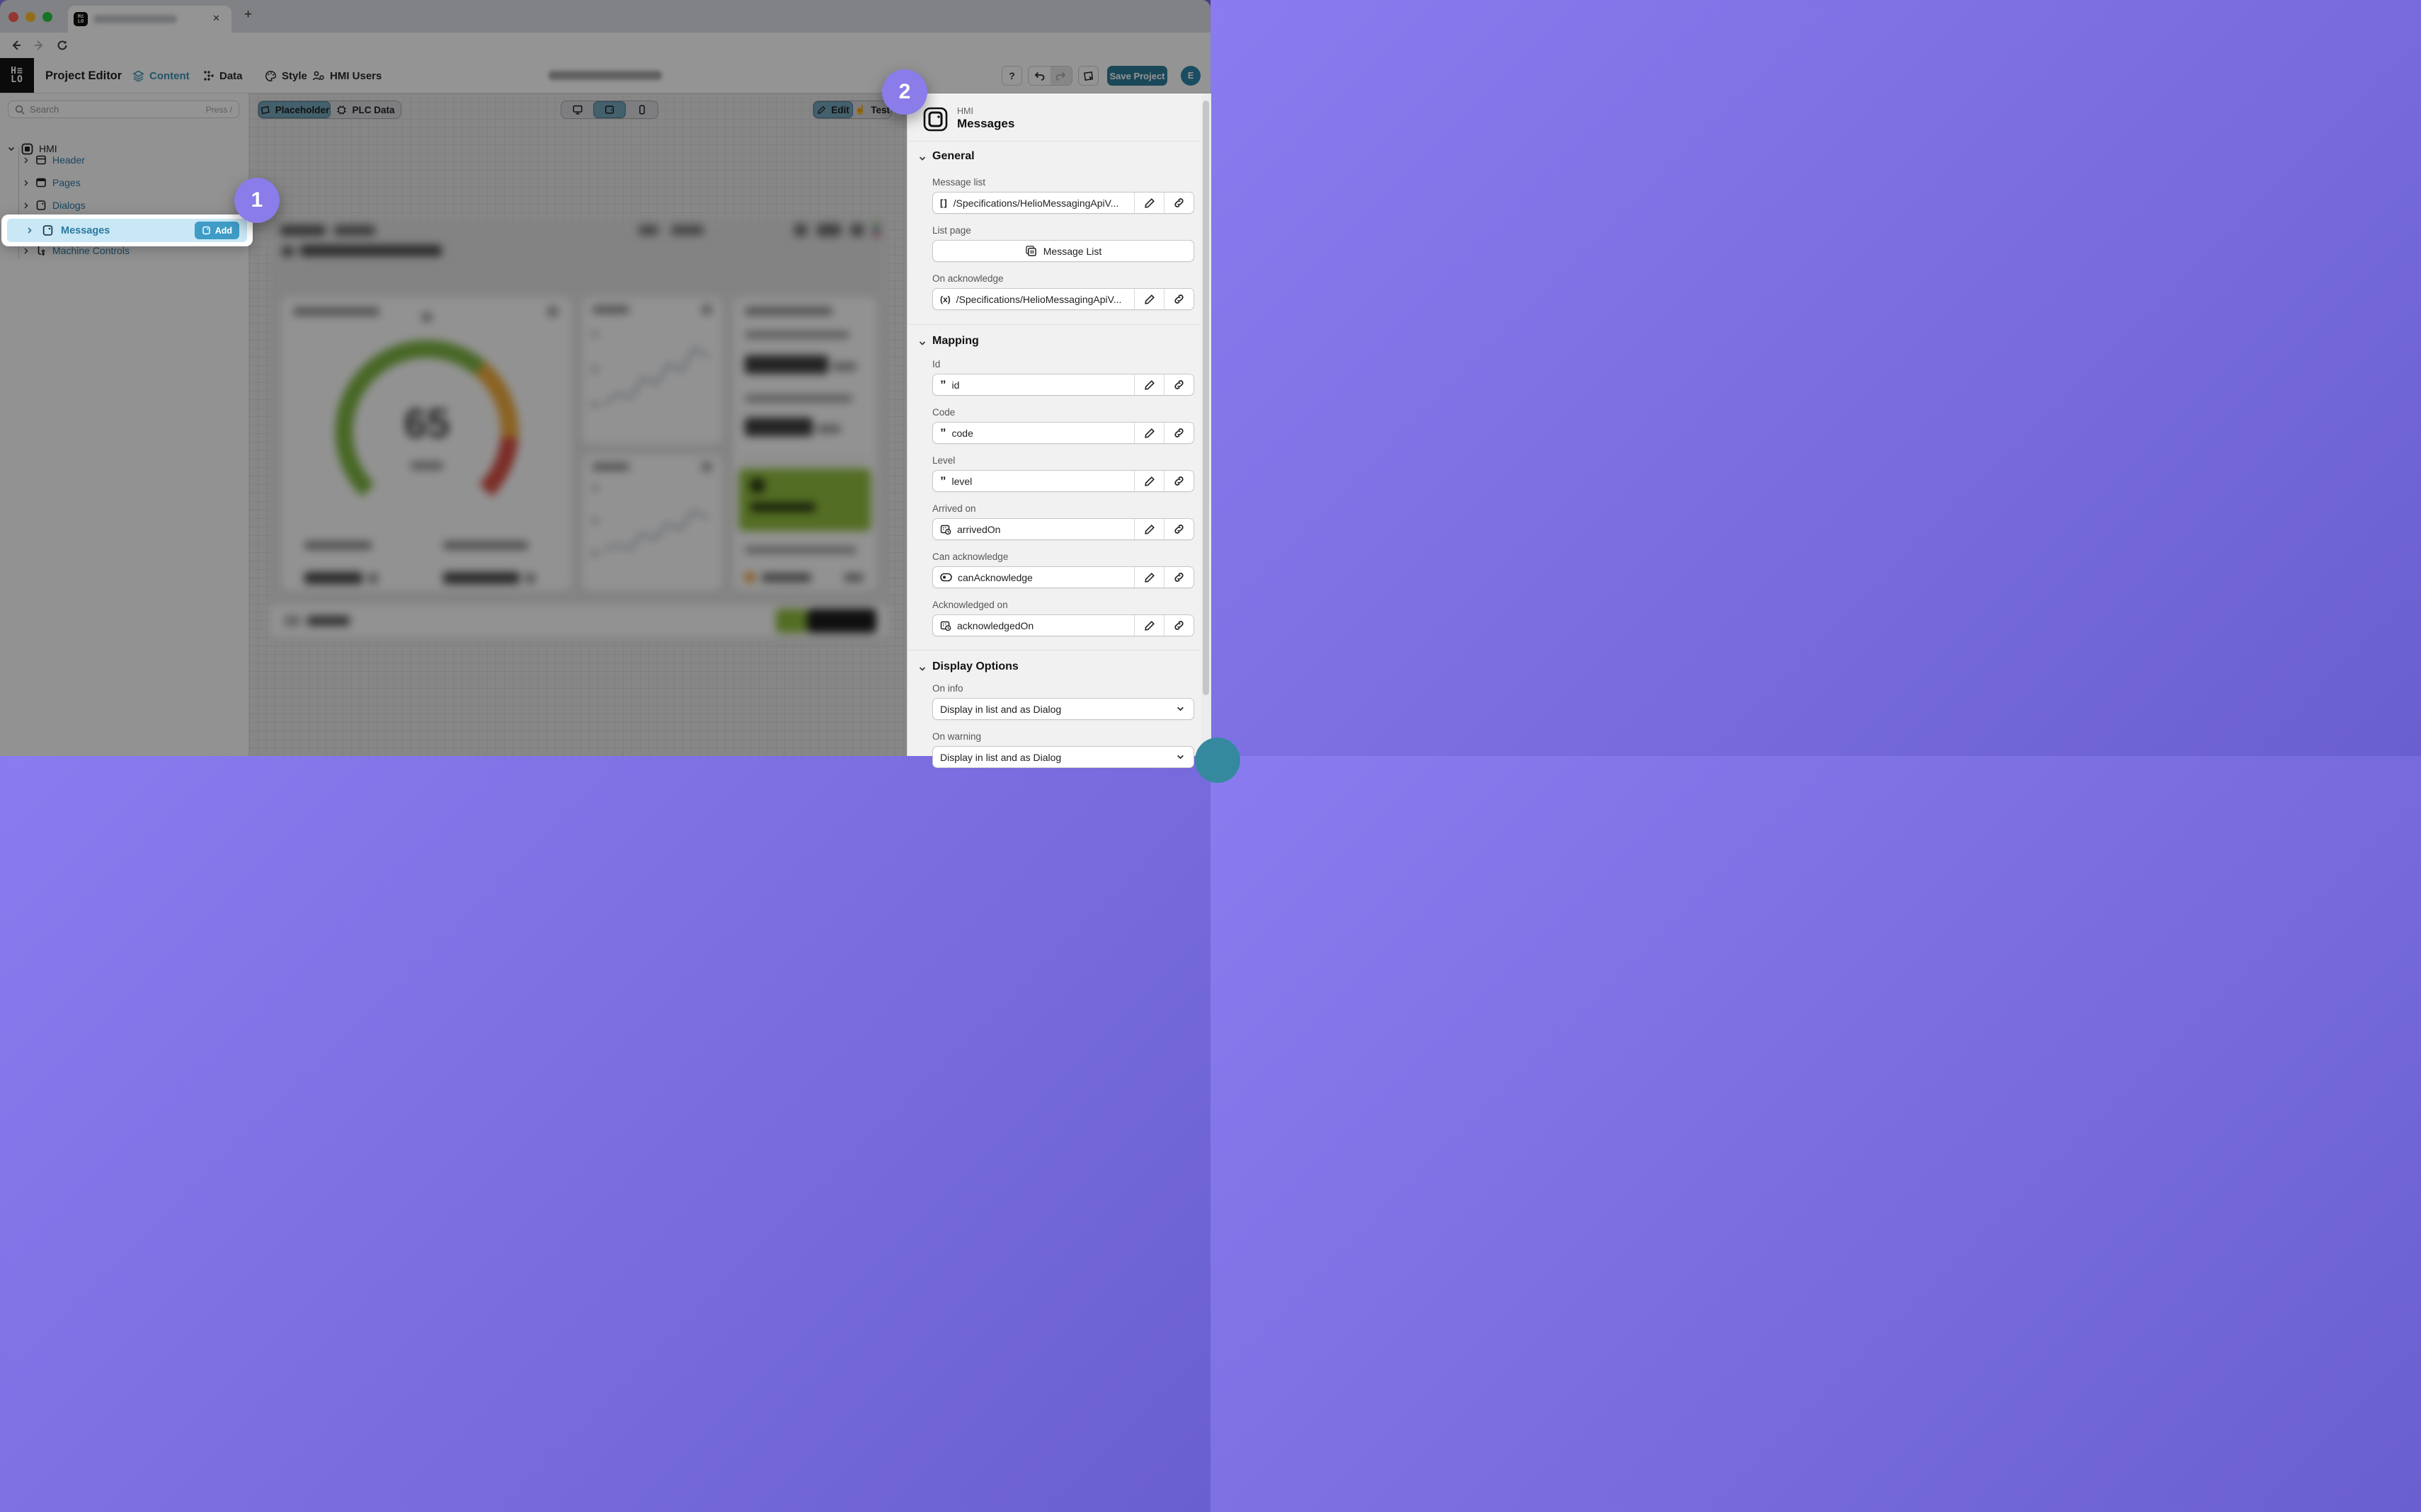  What do you see at coordinates (76, 250) in the screenshot?
I see `tree-item-machine-controls: Machine Controls` at bounding box center [76, 250].